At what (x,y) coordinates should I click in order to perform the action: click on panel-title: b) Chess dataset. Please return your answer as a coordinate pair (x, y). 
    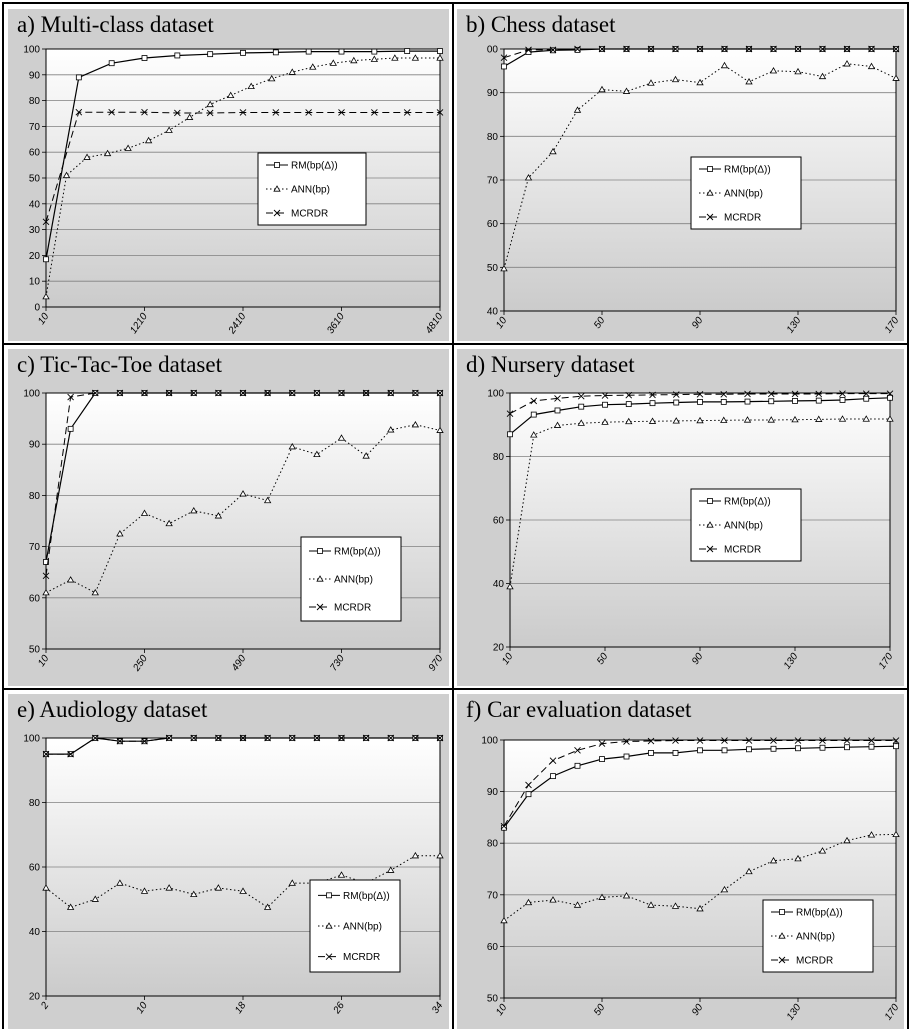
    Looking at the image, I should click on (541, 24).